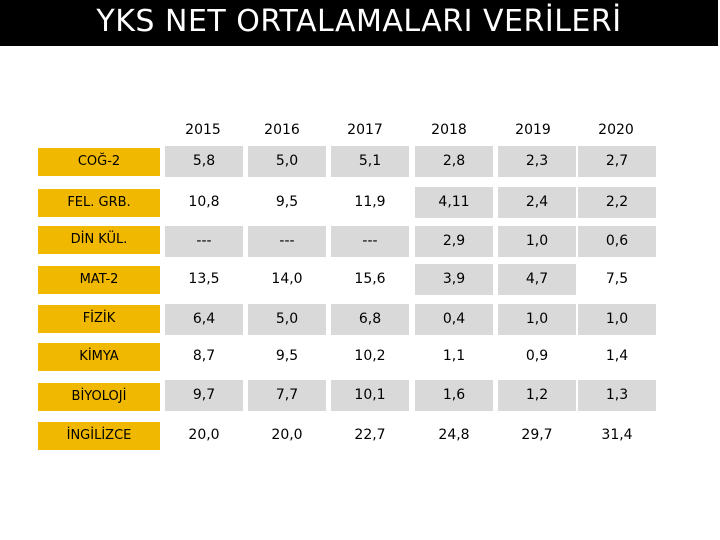 The image size is (720, 540). What do you see at coordinates (617, 395) in the screenshot?
I see `table-cell: 1,3` at bounding box center [617, 395].